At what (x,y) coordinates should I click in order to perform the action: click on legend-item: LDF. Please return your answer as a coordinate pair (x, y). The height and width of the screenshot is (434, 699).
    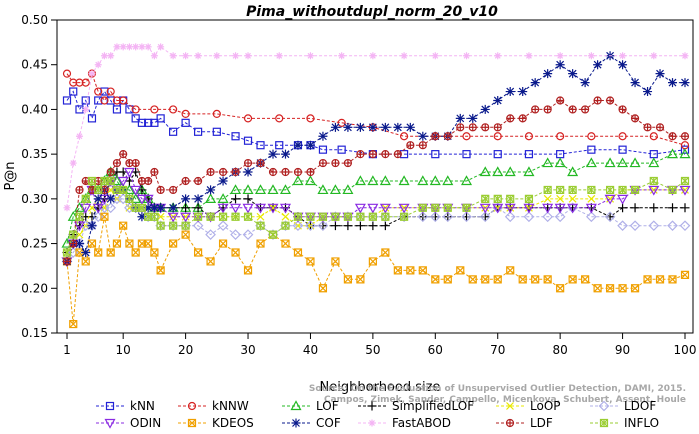
    Looking at the image, I should click on (524, 423).